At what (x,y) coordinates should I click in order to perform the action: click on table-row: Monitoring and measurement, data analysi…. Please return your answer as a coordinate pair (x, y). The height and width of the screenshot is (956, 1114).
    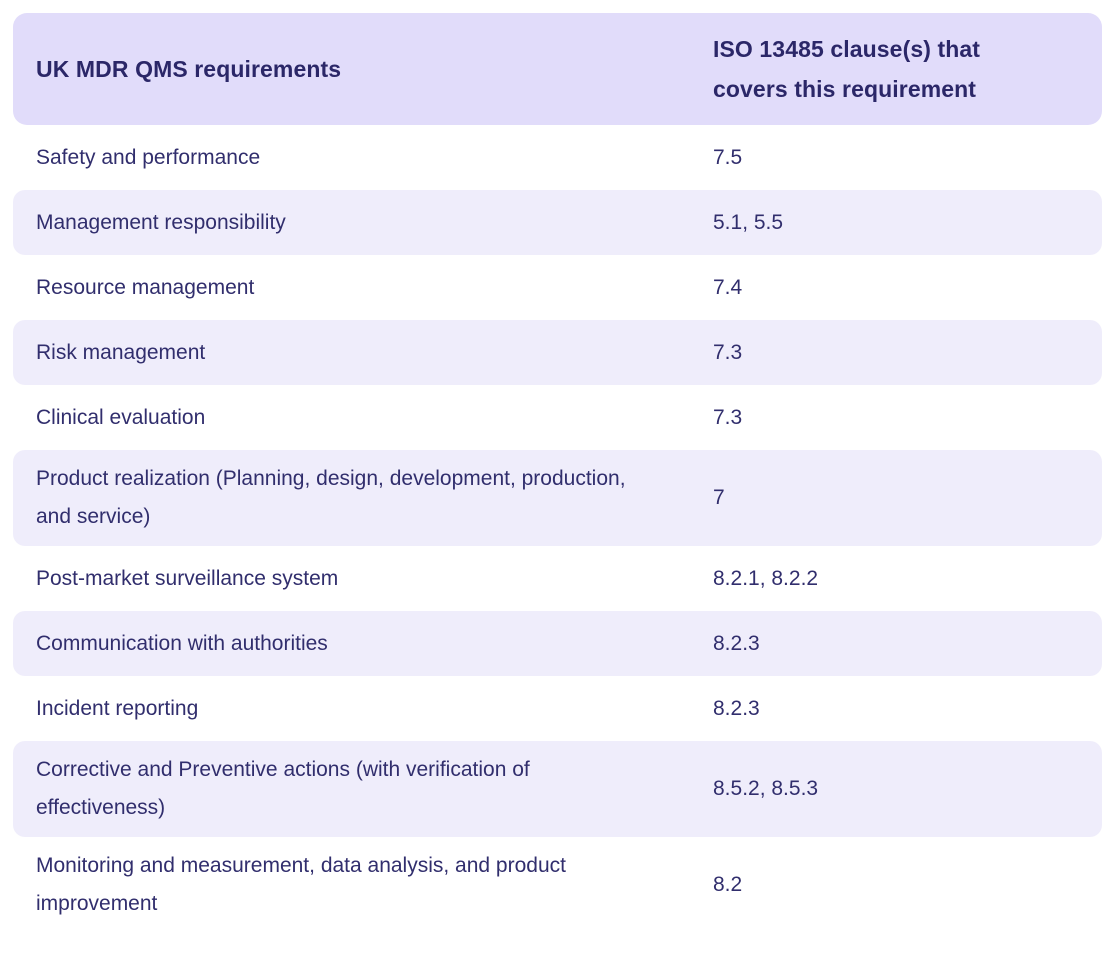
    Looking at the image, I should click on (557, 885).